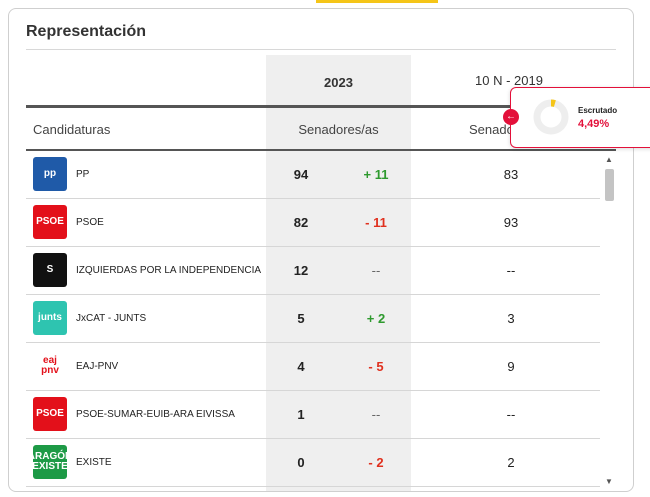 The image size is (650, 497). Describe the element at coordinates (50, 462) in the screenshot. I see `party-logo: ARAGÓN EXISTE` at that location.